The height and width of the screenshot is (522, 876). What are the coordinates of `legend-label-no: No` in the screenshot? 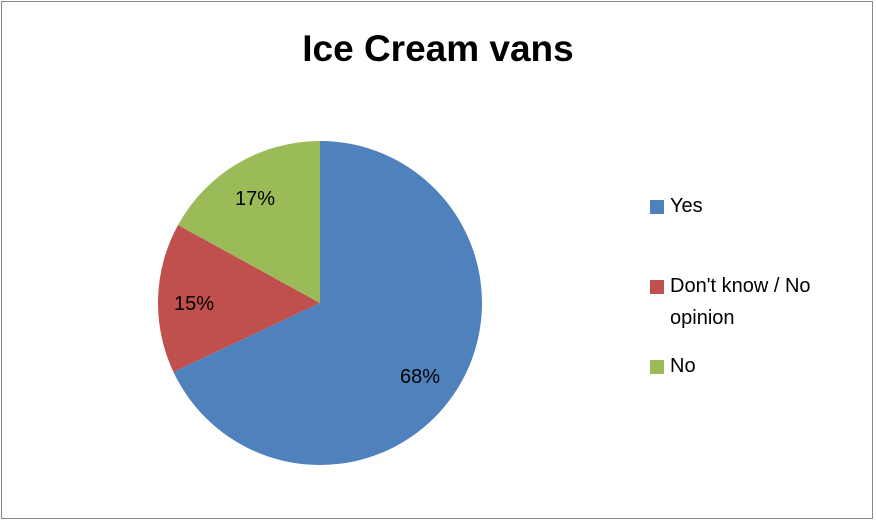 It's located at (683, 366).